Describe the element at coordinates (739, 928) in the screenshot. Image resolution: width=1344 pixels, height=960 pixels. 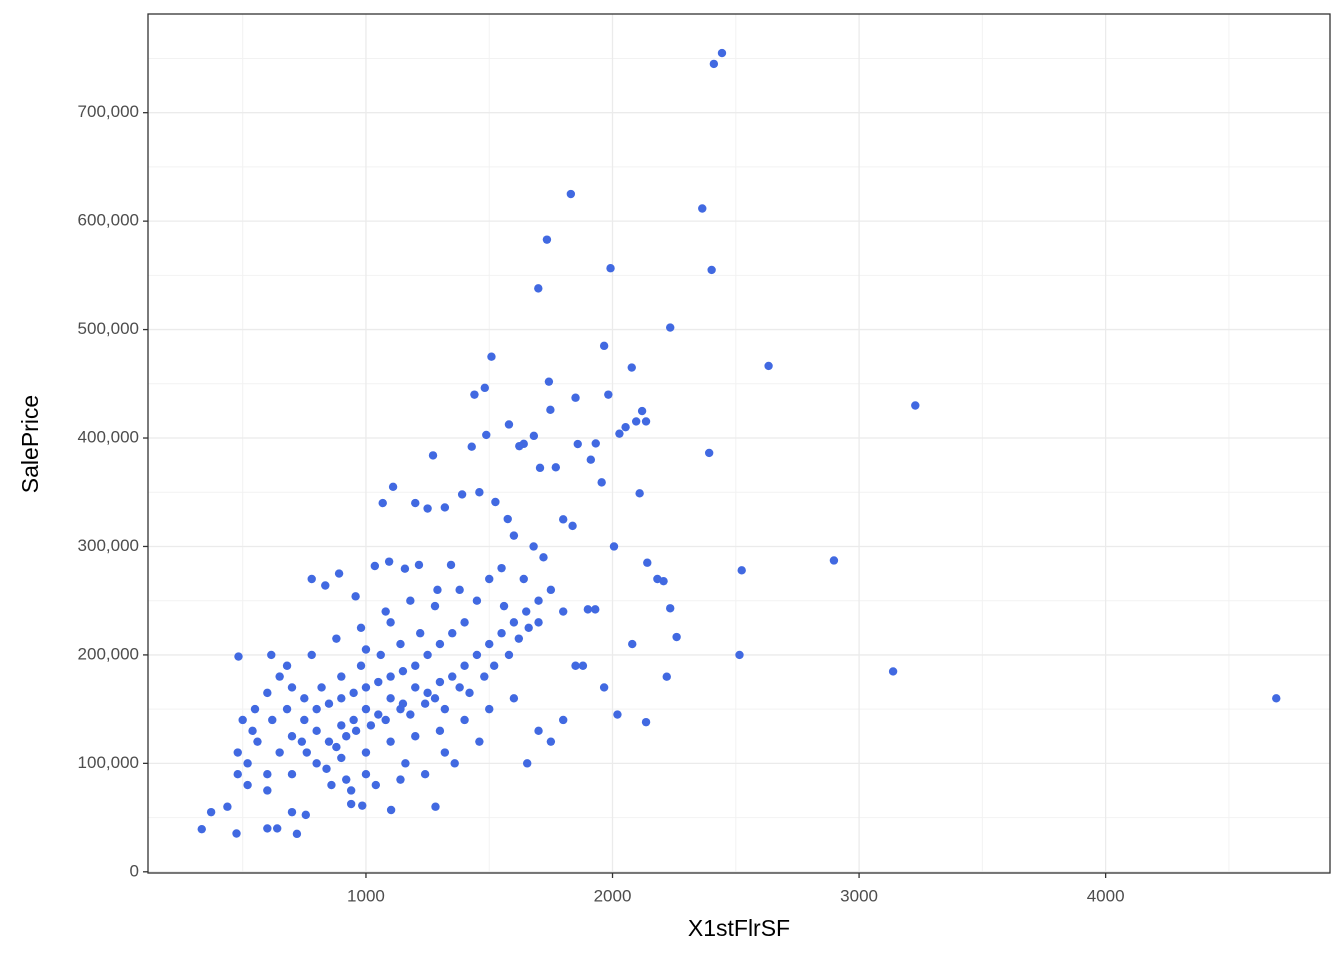
I see `x-axis-title: X1stFlrSF` at that location.